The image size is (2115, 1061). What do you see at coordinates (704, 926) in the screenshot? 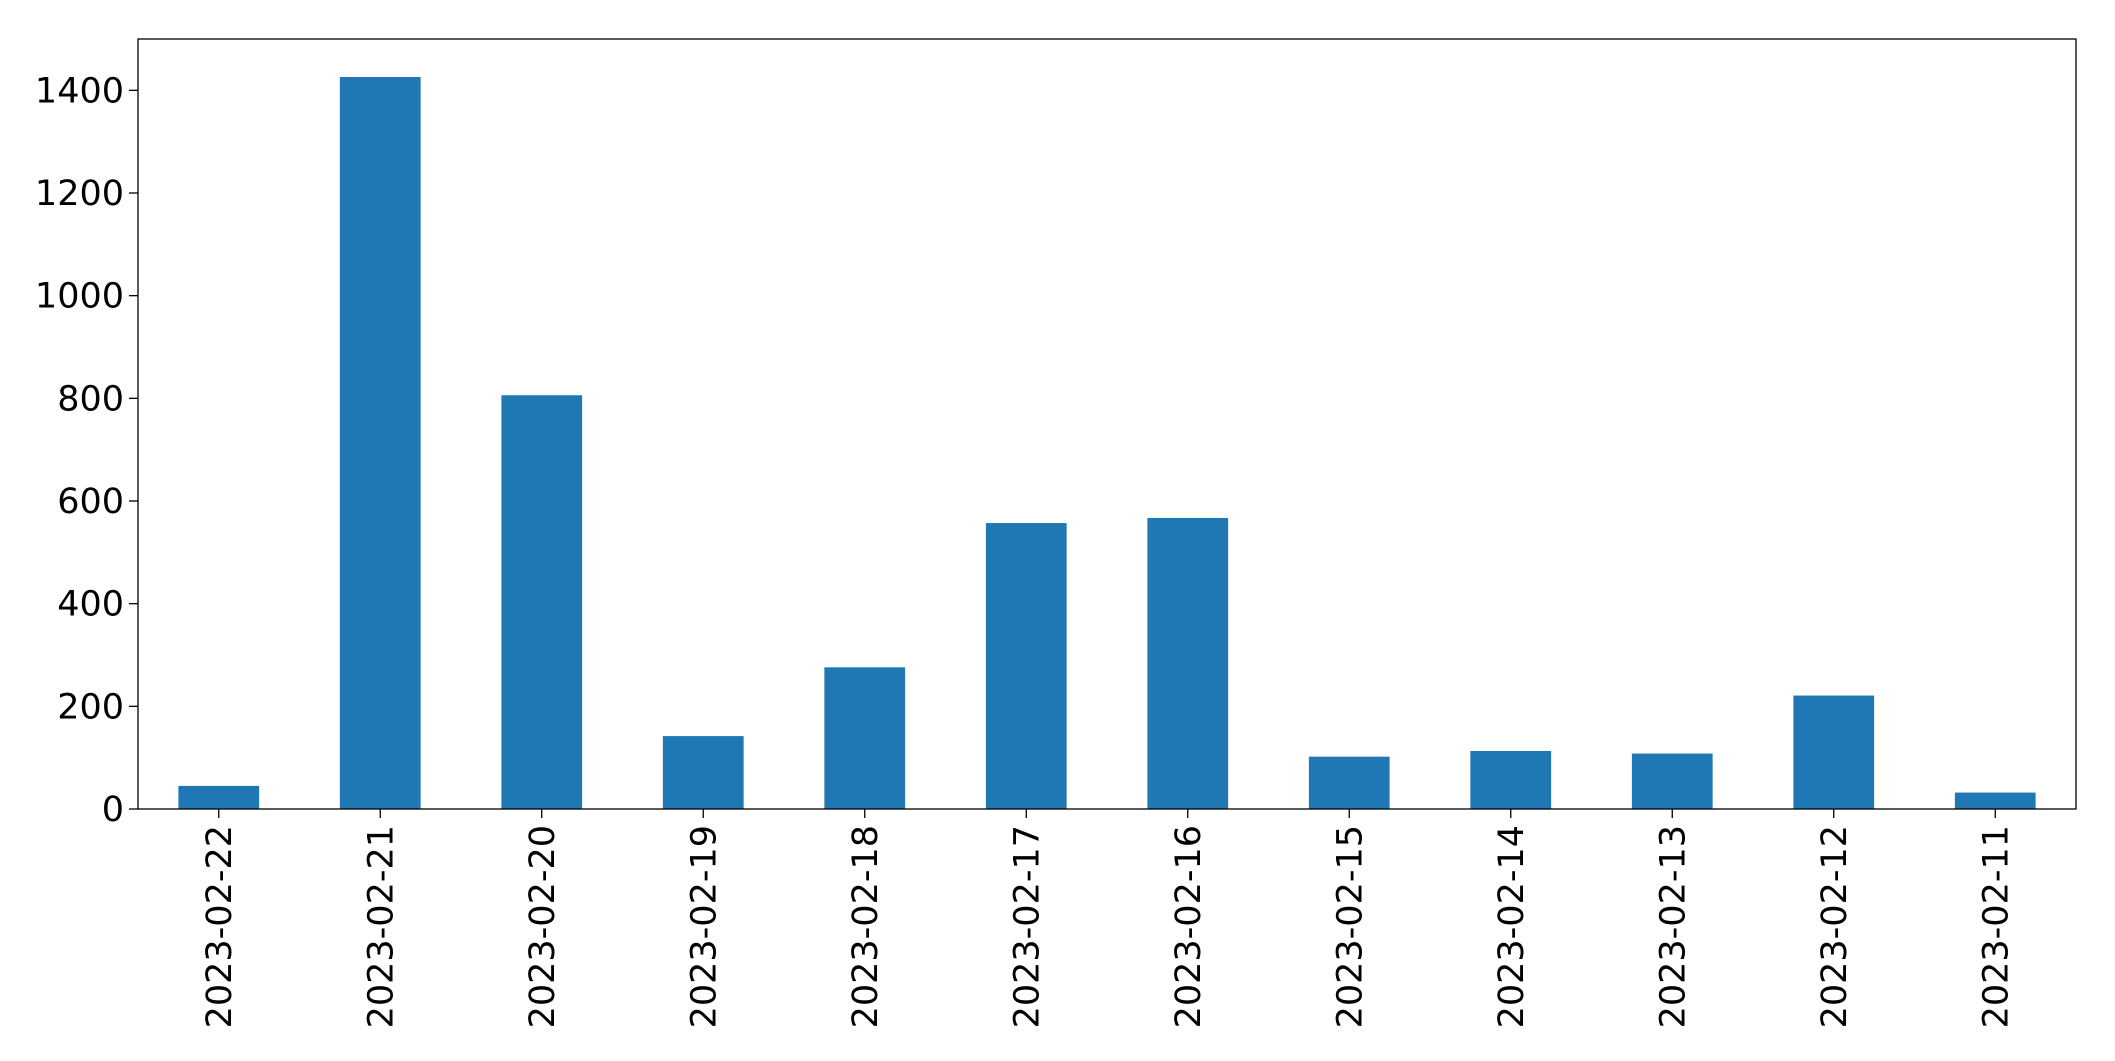
I see `x-tick-label: 2023-02-19` at bounding box center [704, 926].